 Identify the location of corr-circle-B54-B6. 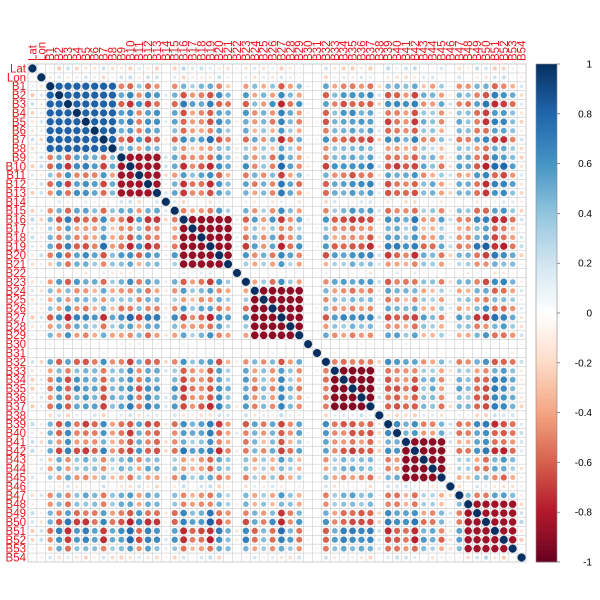
(95, 557).